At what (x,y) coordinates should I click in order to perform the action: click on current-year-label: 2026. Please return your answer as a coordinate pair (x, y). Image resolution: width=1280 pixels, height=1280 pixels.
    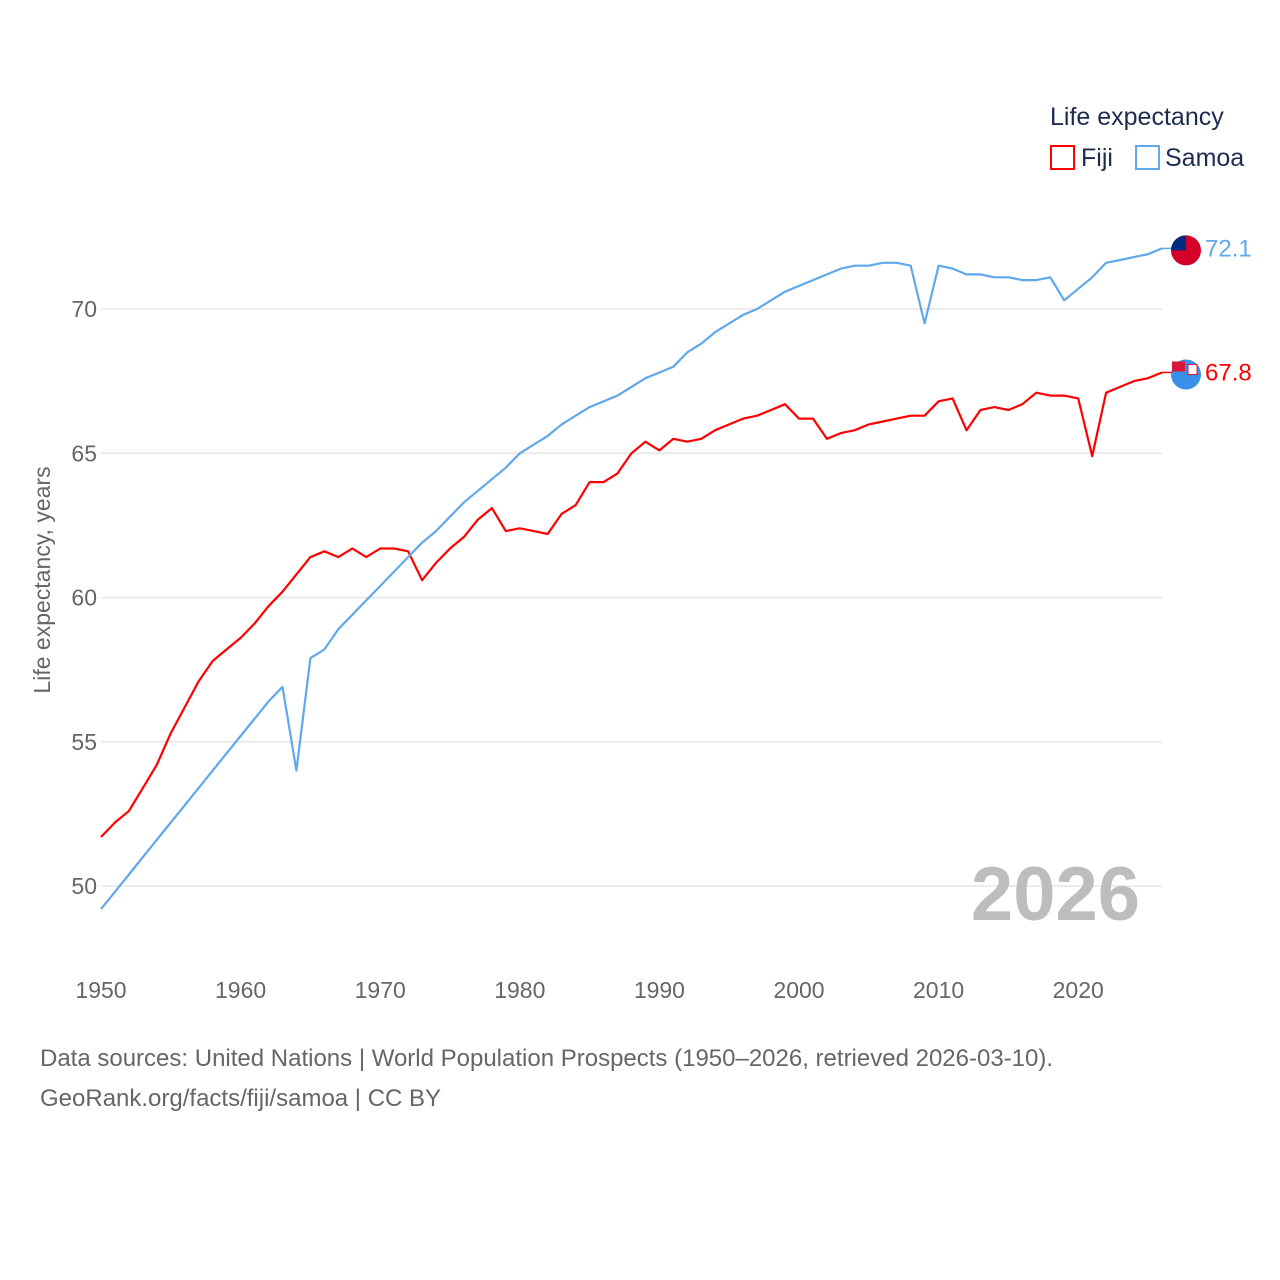
    Looking at the image, I should click on (1055, 894).